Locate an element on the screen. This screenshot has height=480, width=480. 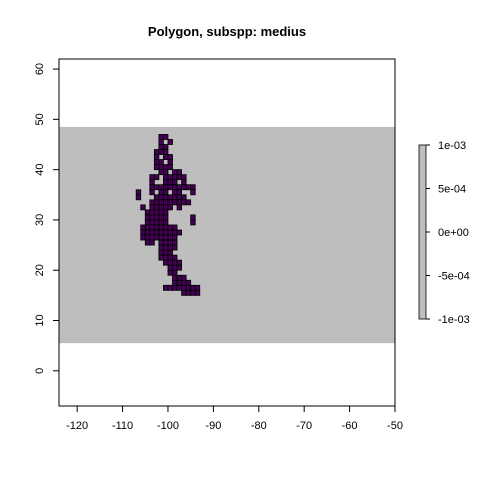
legend-tick-label: 5e-04 is located at coordinates (452, 189).